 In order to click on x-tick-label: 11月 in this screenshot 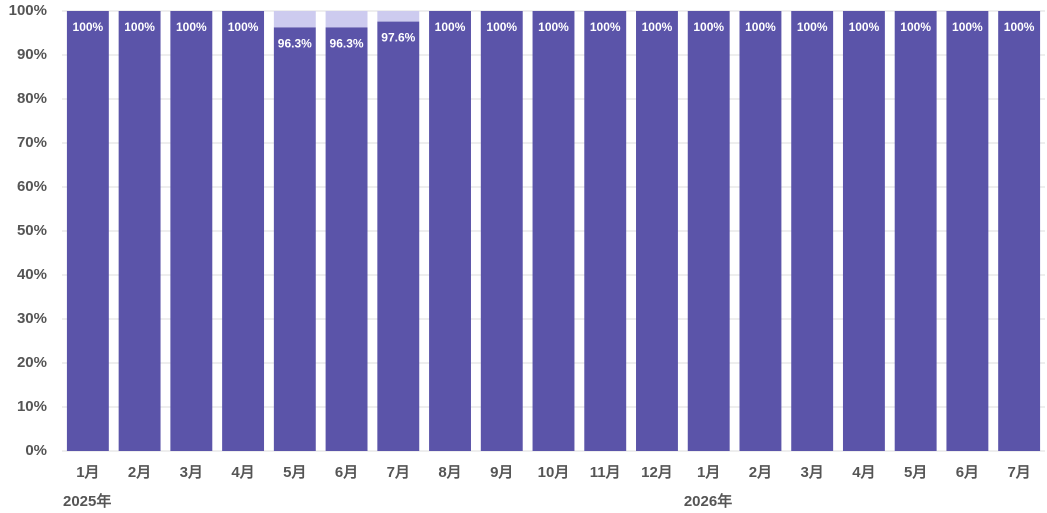, I will do `click(605, 472)`.